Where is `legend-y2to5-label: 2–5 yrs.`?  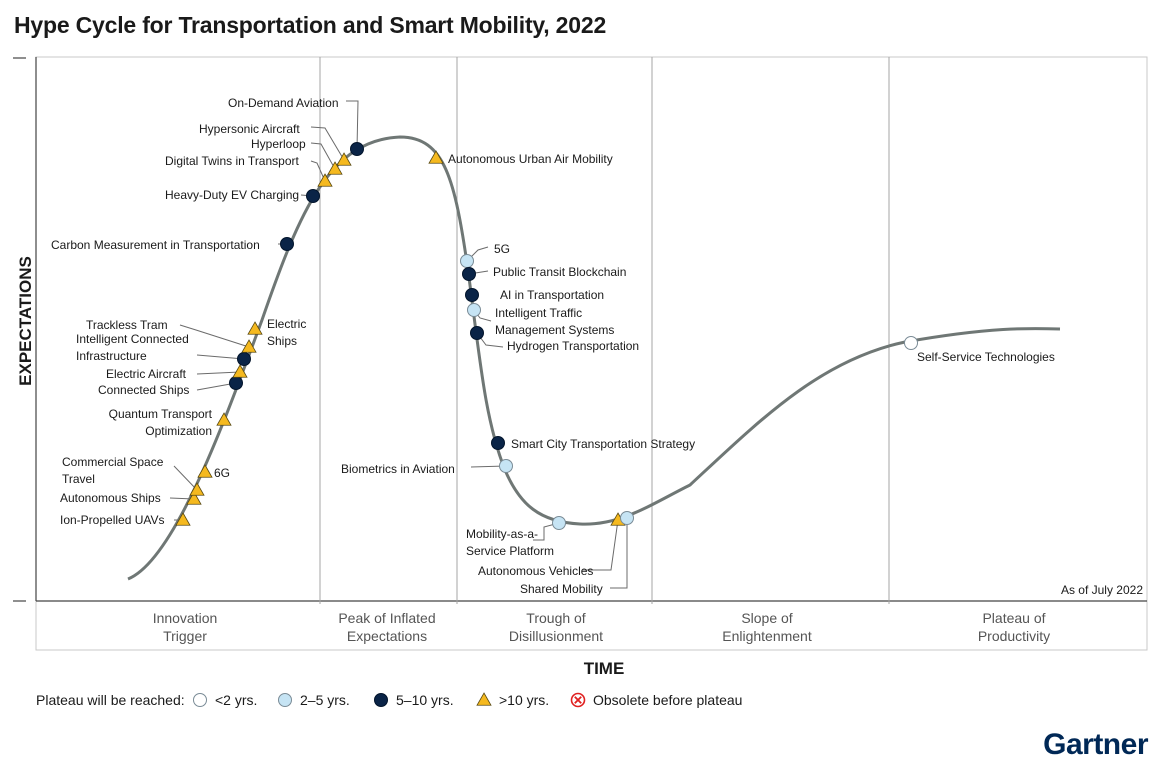 legend-y2to5-label: 2–5 yrs. is located at coordinates (325, 700).